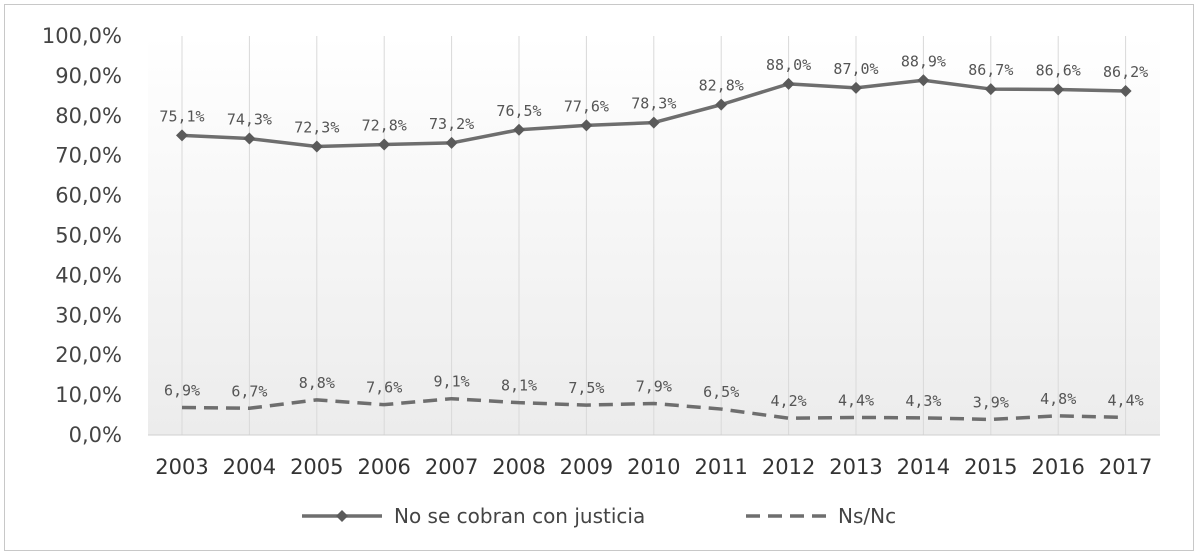 This screenshot has width=1200, height=557. What do you see at coordinates (1125, 467) in the screenshot?
I see `x-tick-label: 2017` at bounding box center [1125, 467].